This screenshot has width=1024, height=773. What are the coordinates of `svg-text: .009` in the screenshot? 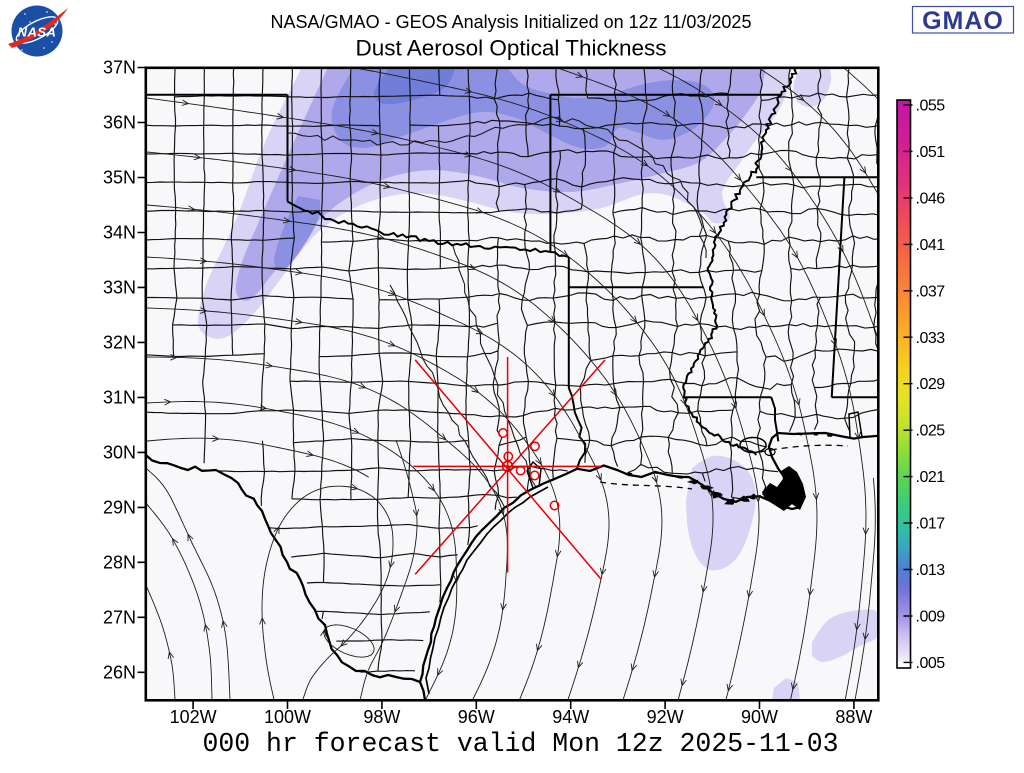 It's located at (931, 617).